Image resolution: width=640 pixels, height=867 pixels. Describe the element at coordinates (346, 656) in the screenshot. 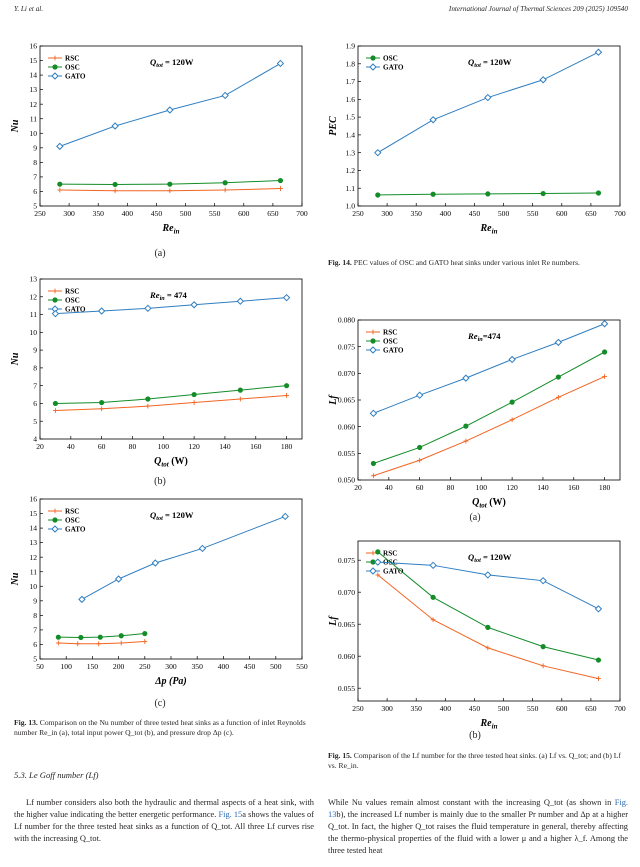

I see `fig15b-ytick-label: 0.060` at that location.